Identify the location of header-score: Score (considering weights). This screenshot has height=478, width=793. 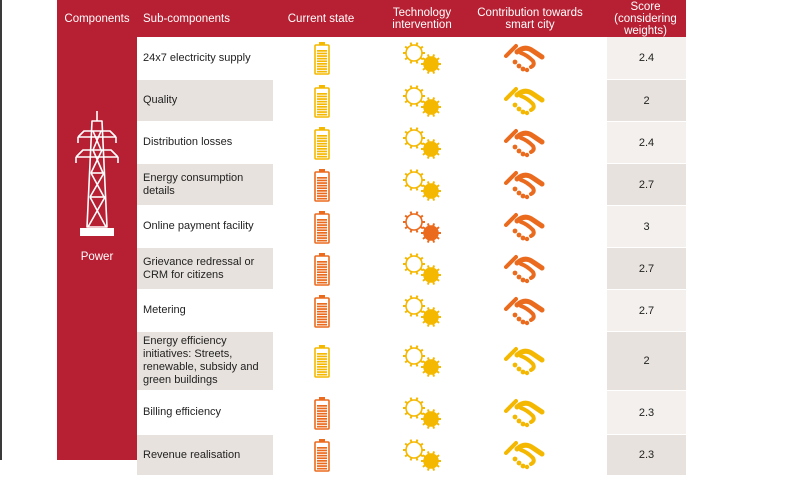
(645, 18).